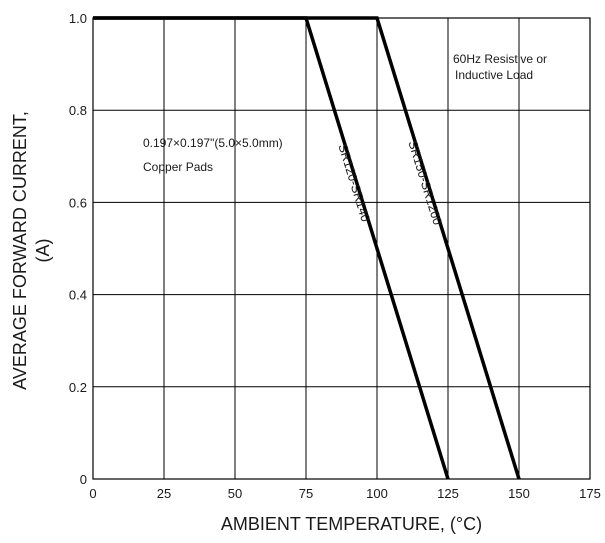 The width and height of the screenshot is (605, 543). I want to click on y-tick-label: 0.4, so click(78, 295).